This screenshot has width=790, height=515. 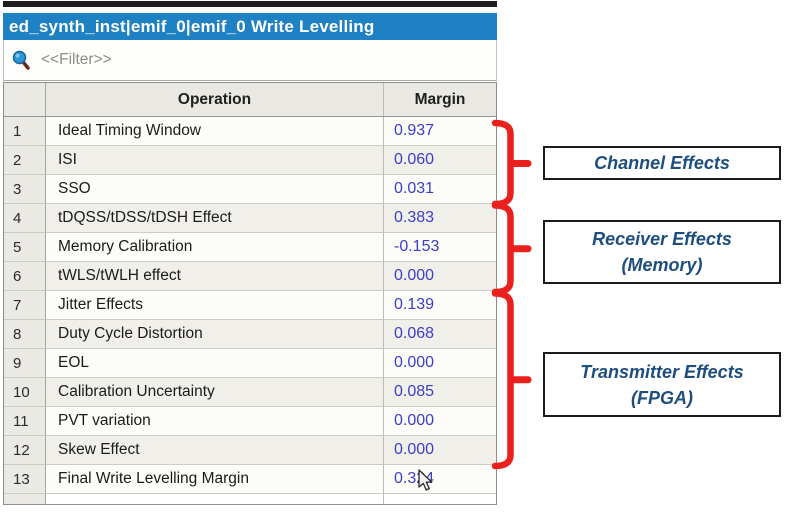 I want to click on annotation-label: Receiver Effects, so click(x=662, y=239).